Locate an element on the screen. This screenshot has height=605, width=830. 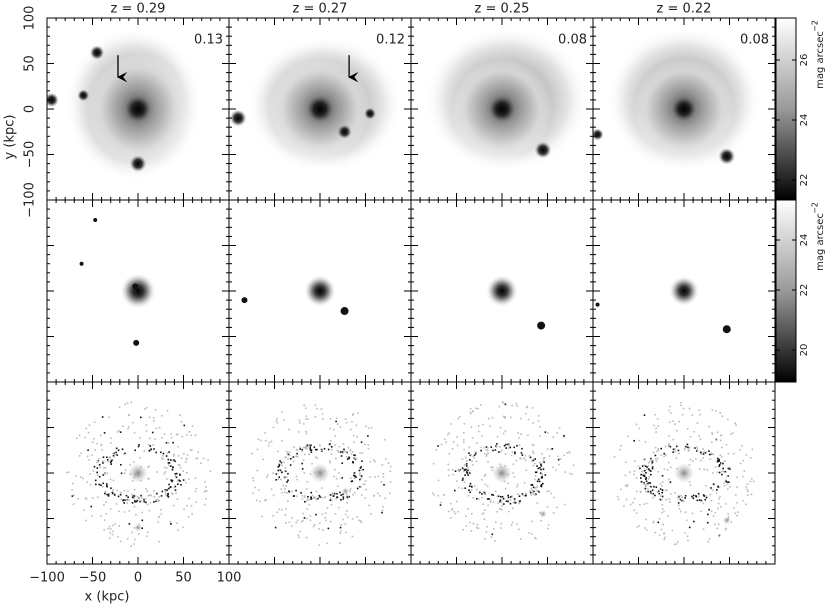
dot is located at coordinates (344, 311).